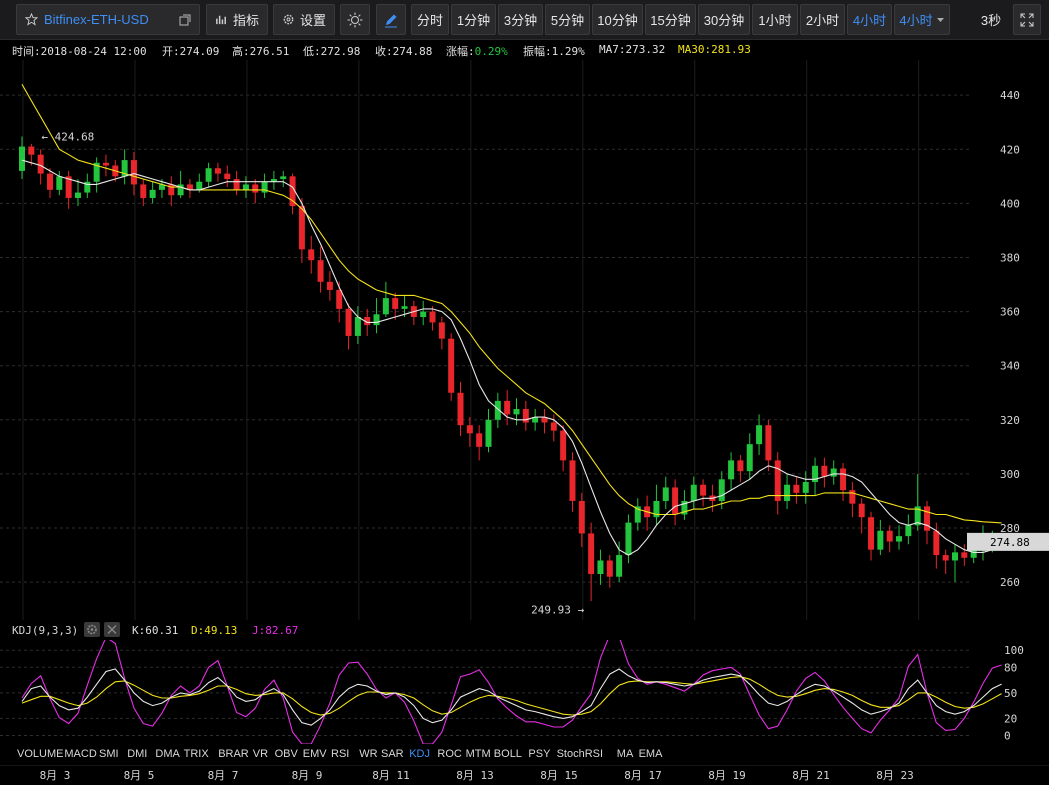 This screenshot has height=785, width=1049. I want to click on pencil-icon, so click(391, 20).